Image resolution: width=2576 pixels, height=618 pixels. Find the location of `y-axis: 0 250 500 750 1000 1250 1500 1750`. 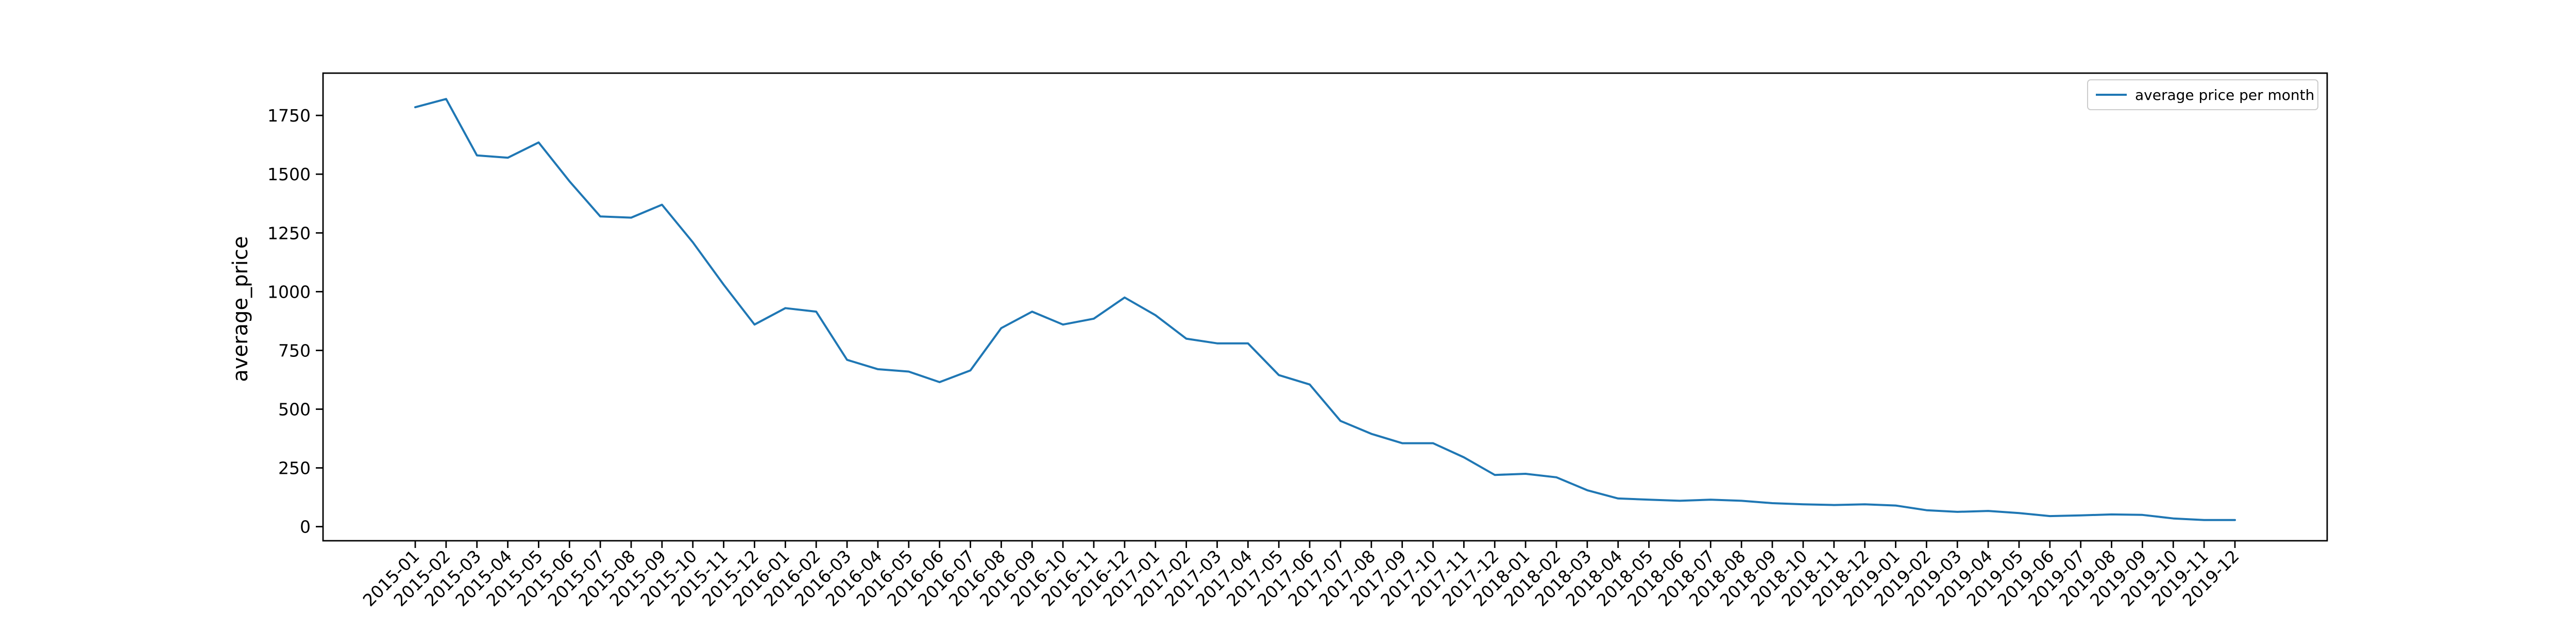

y-axis: 0 250 500 750 1000 1250 1500 1750 is located at coordinates (295, 322).